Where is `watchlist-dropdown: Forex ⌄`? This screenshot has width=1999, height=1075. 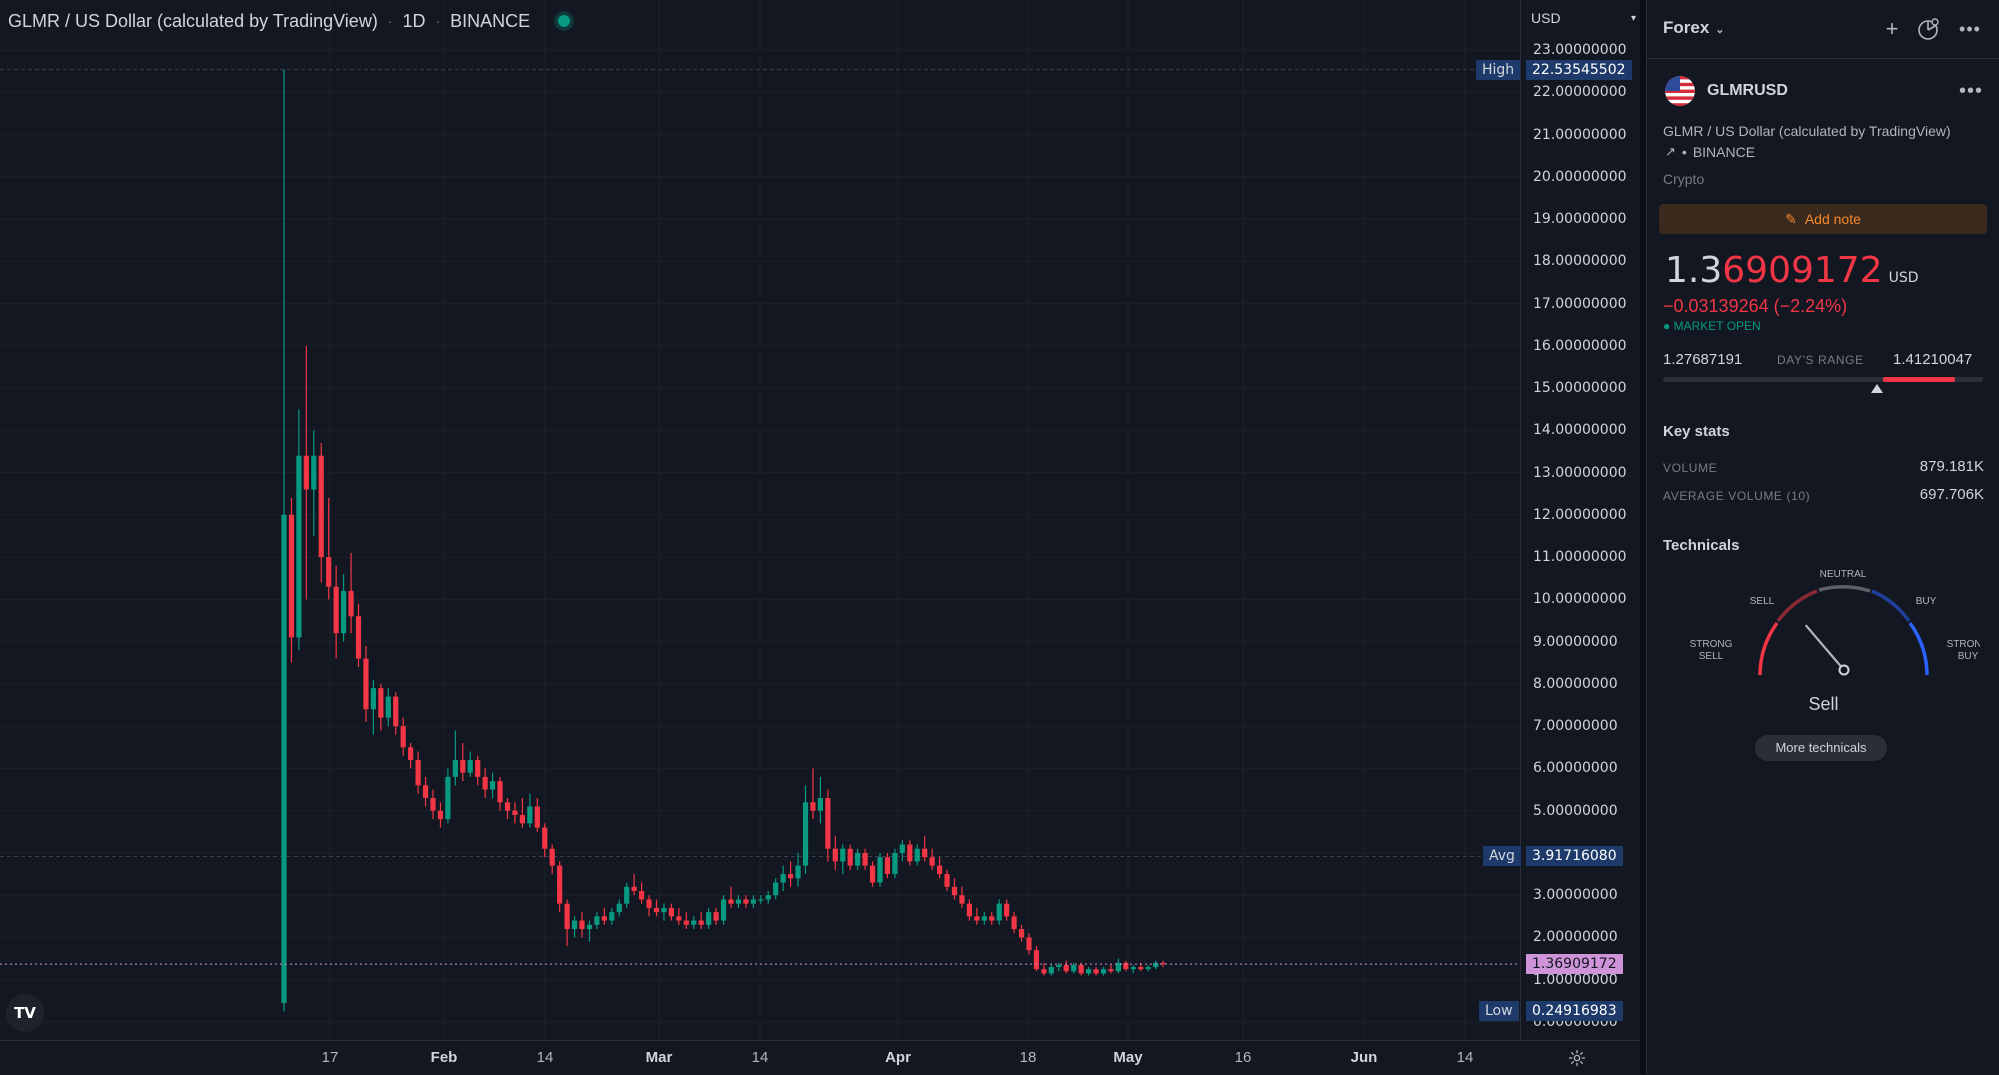 watchlist-dropdown: Forex ⌄ is located at coordinates (1694, 28).